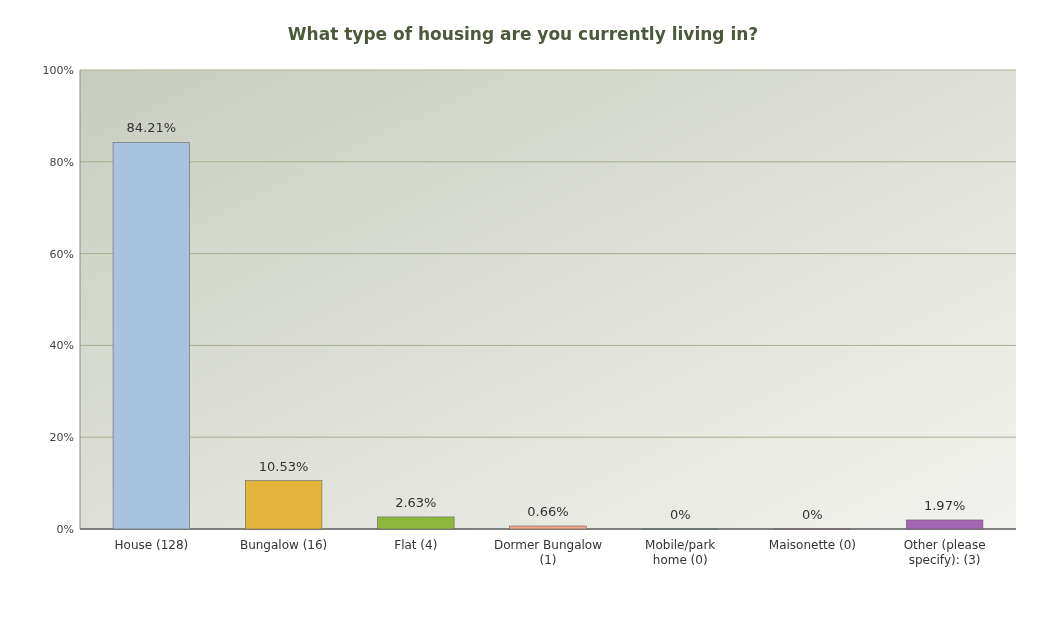 The width and height of the screenshot is (1046, 619). Describe the element at coordinates (548, 511) in the screenshot. I see `data-label: 0.66%` at that location.